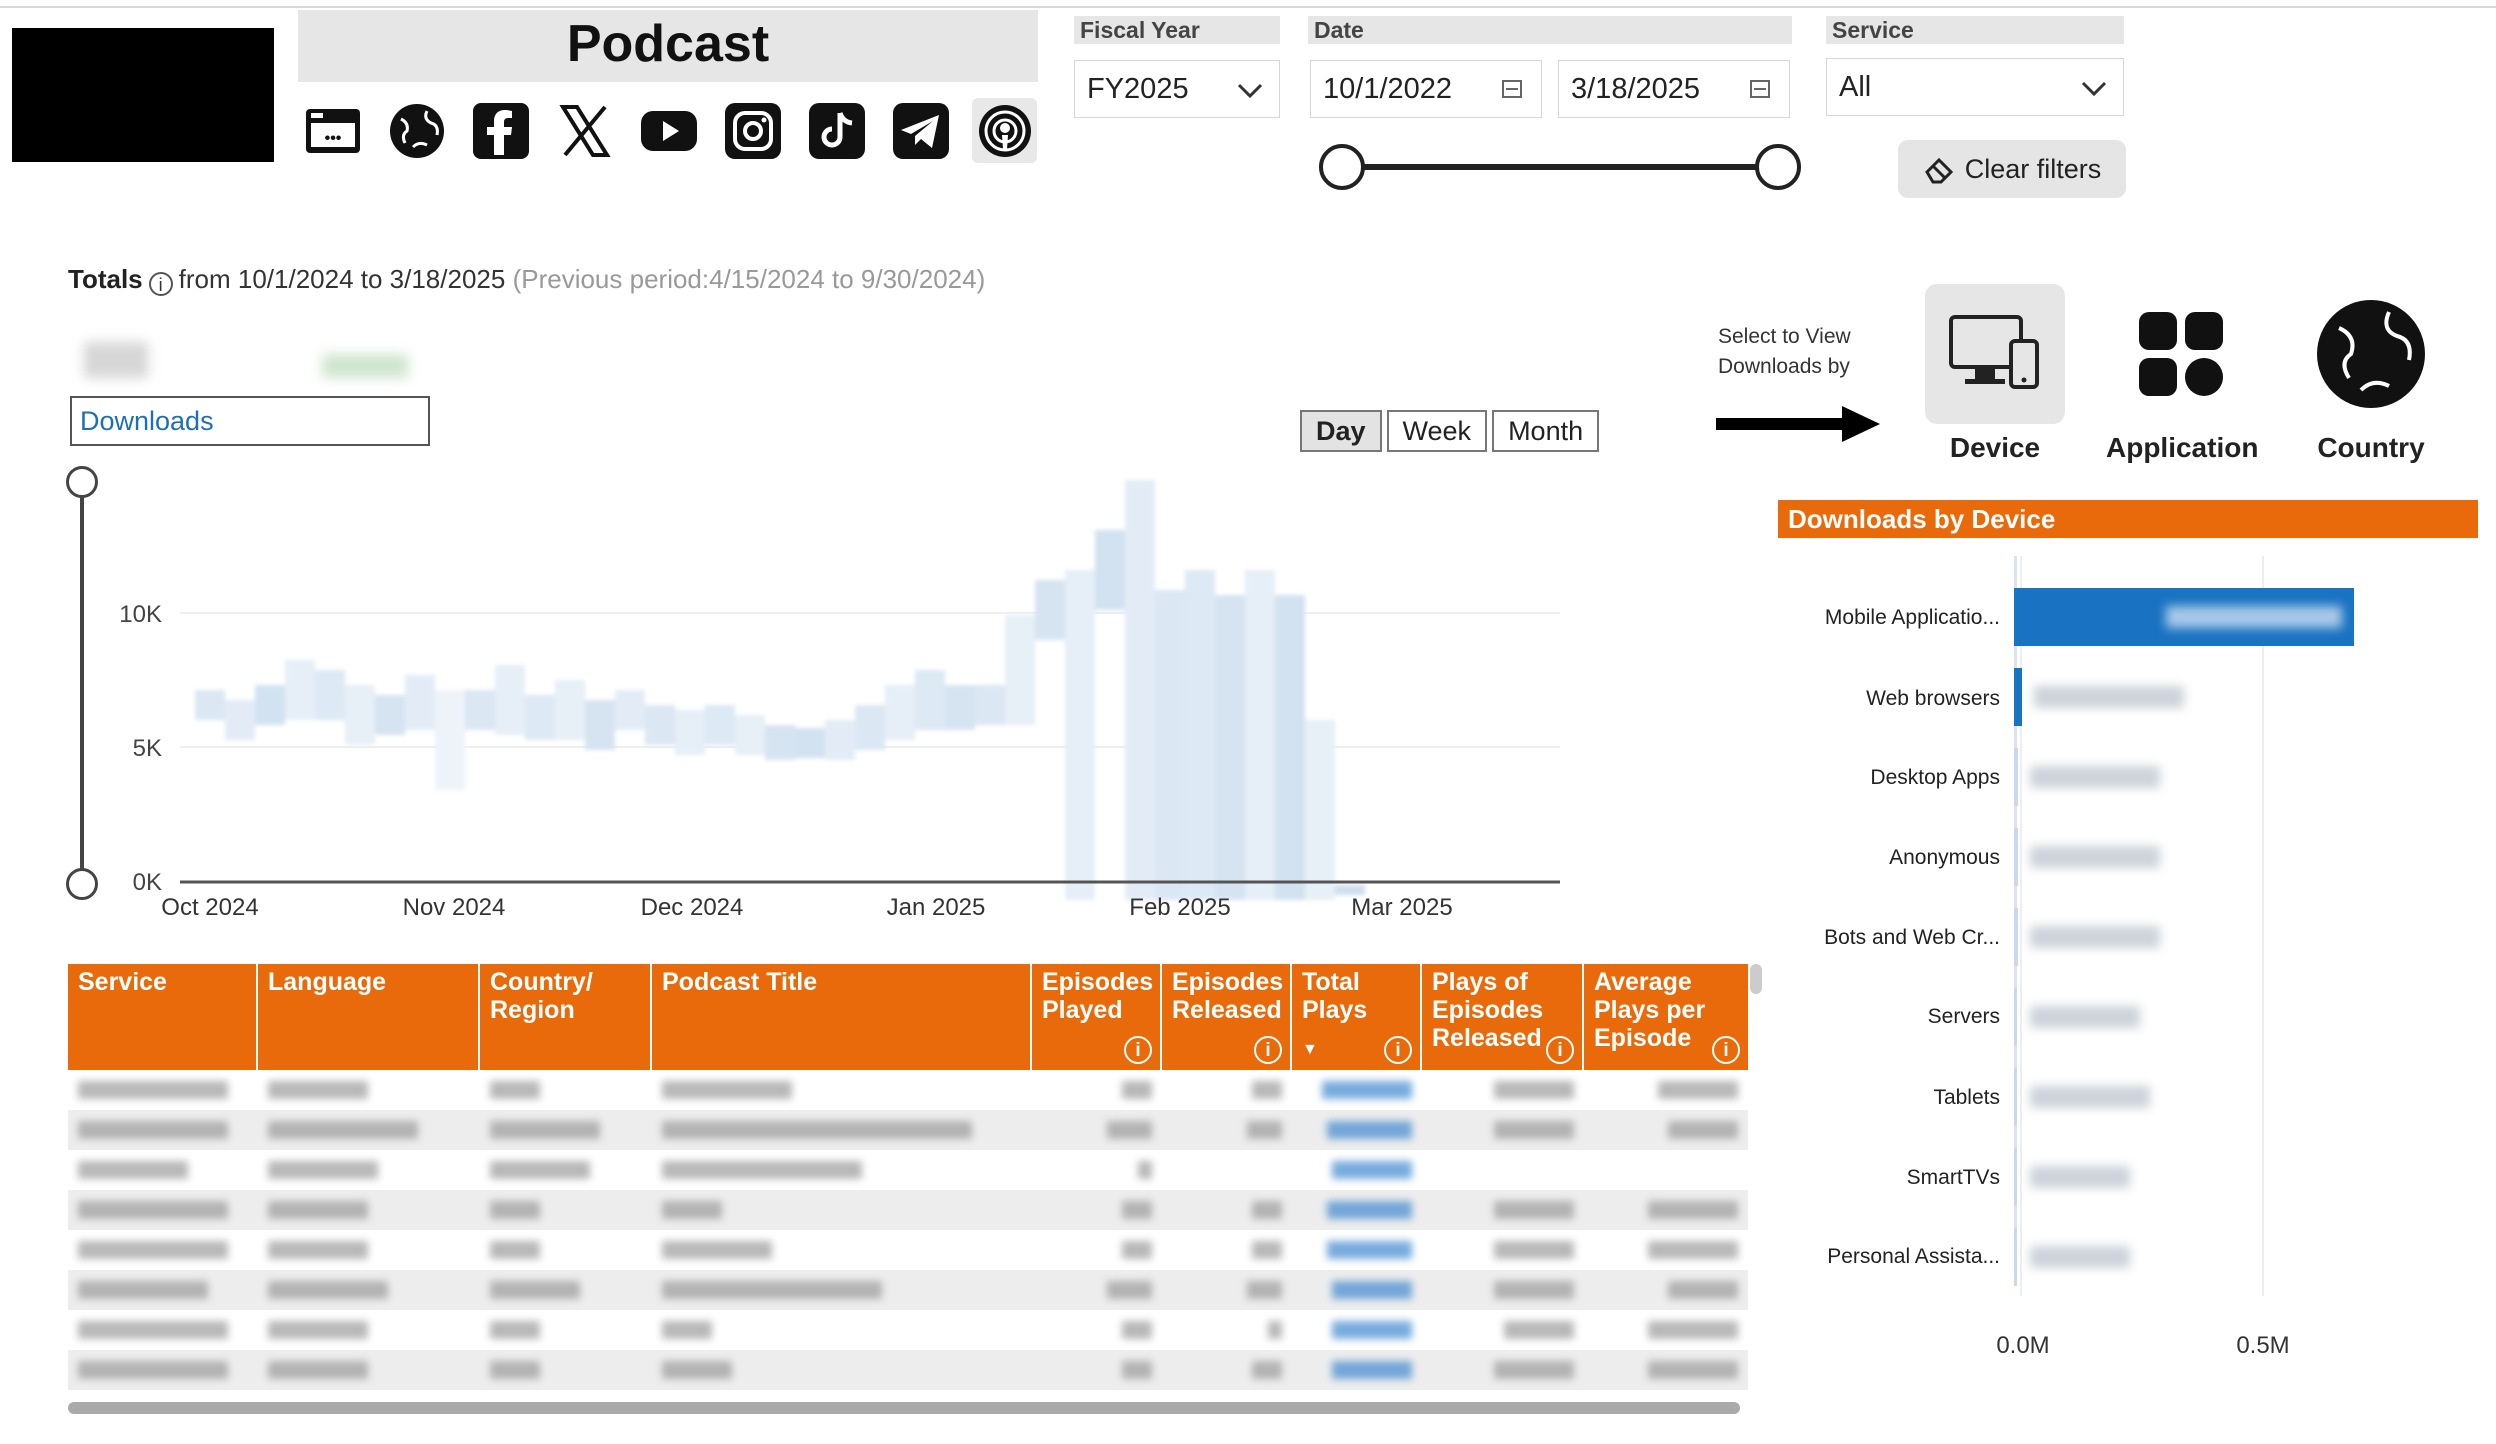 Image resolution: width=2496 pixels, height=1444 pixels. I want to click on x-icon, so click(584, 130).